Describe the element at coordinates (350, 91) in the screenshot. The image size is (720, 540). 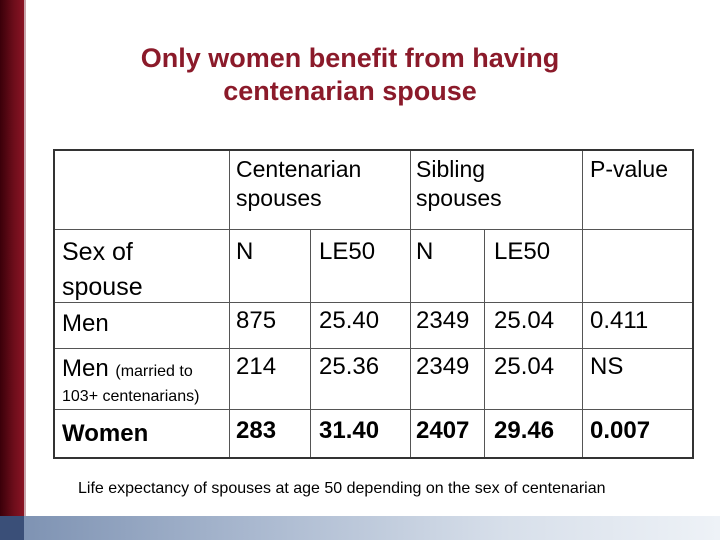
I see `title-line-2: centenarian spouse` at that location.